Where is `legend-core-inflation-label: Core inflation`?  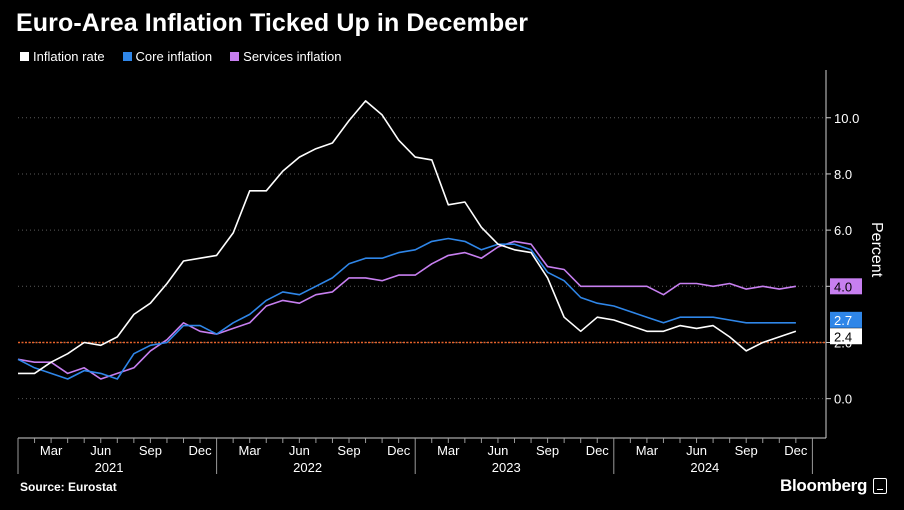
legend-core-inflation-label: Core inflation is located at coordinates (174, 56).